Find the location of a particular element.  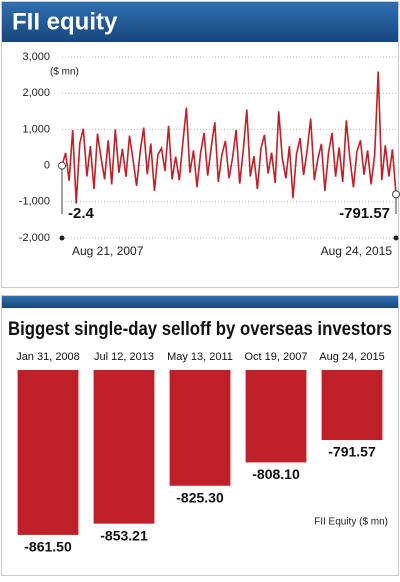

y-unit: ($ mn) is located at coordinates (64, 72).